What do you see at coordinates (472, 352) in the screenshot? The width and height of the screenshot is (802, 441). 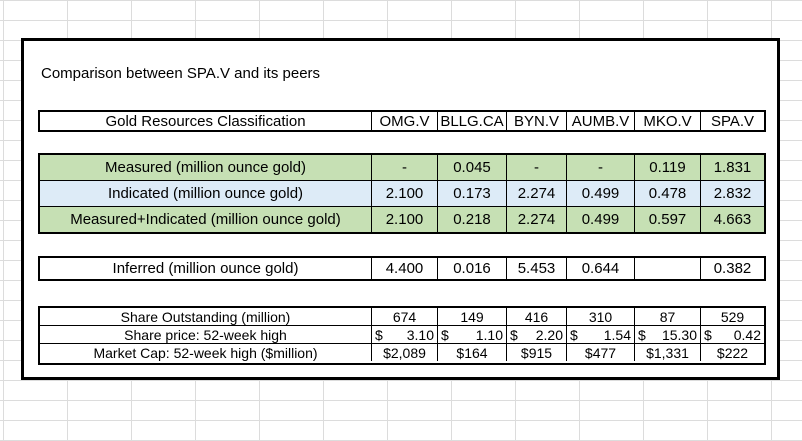 I see `value-cell: $164` at bounding box center [472, 352].